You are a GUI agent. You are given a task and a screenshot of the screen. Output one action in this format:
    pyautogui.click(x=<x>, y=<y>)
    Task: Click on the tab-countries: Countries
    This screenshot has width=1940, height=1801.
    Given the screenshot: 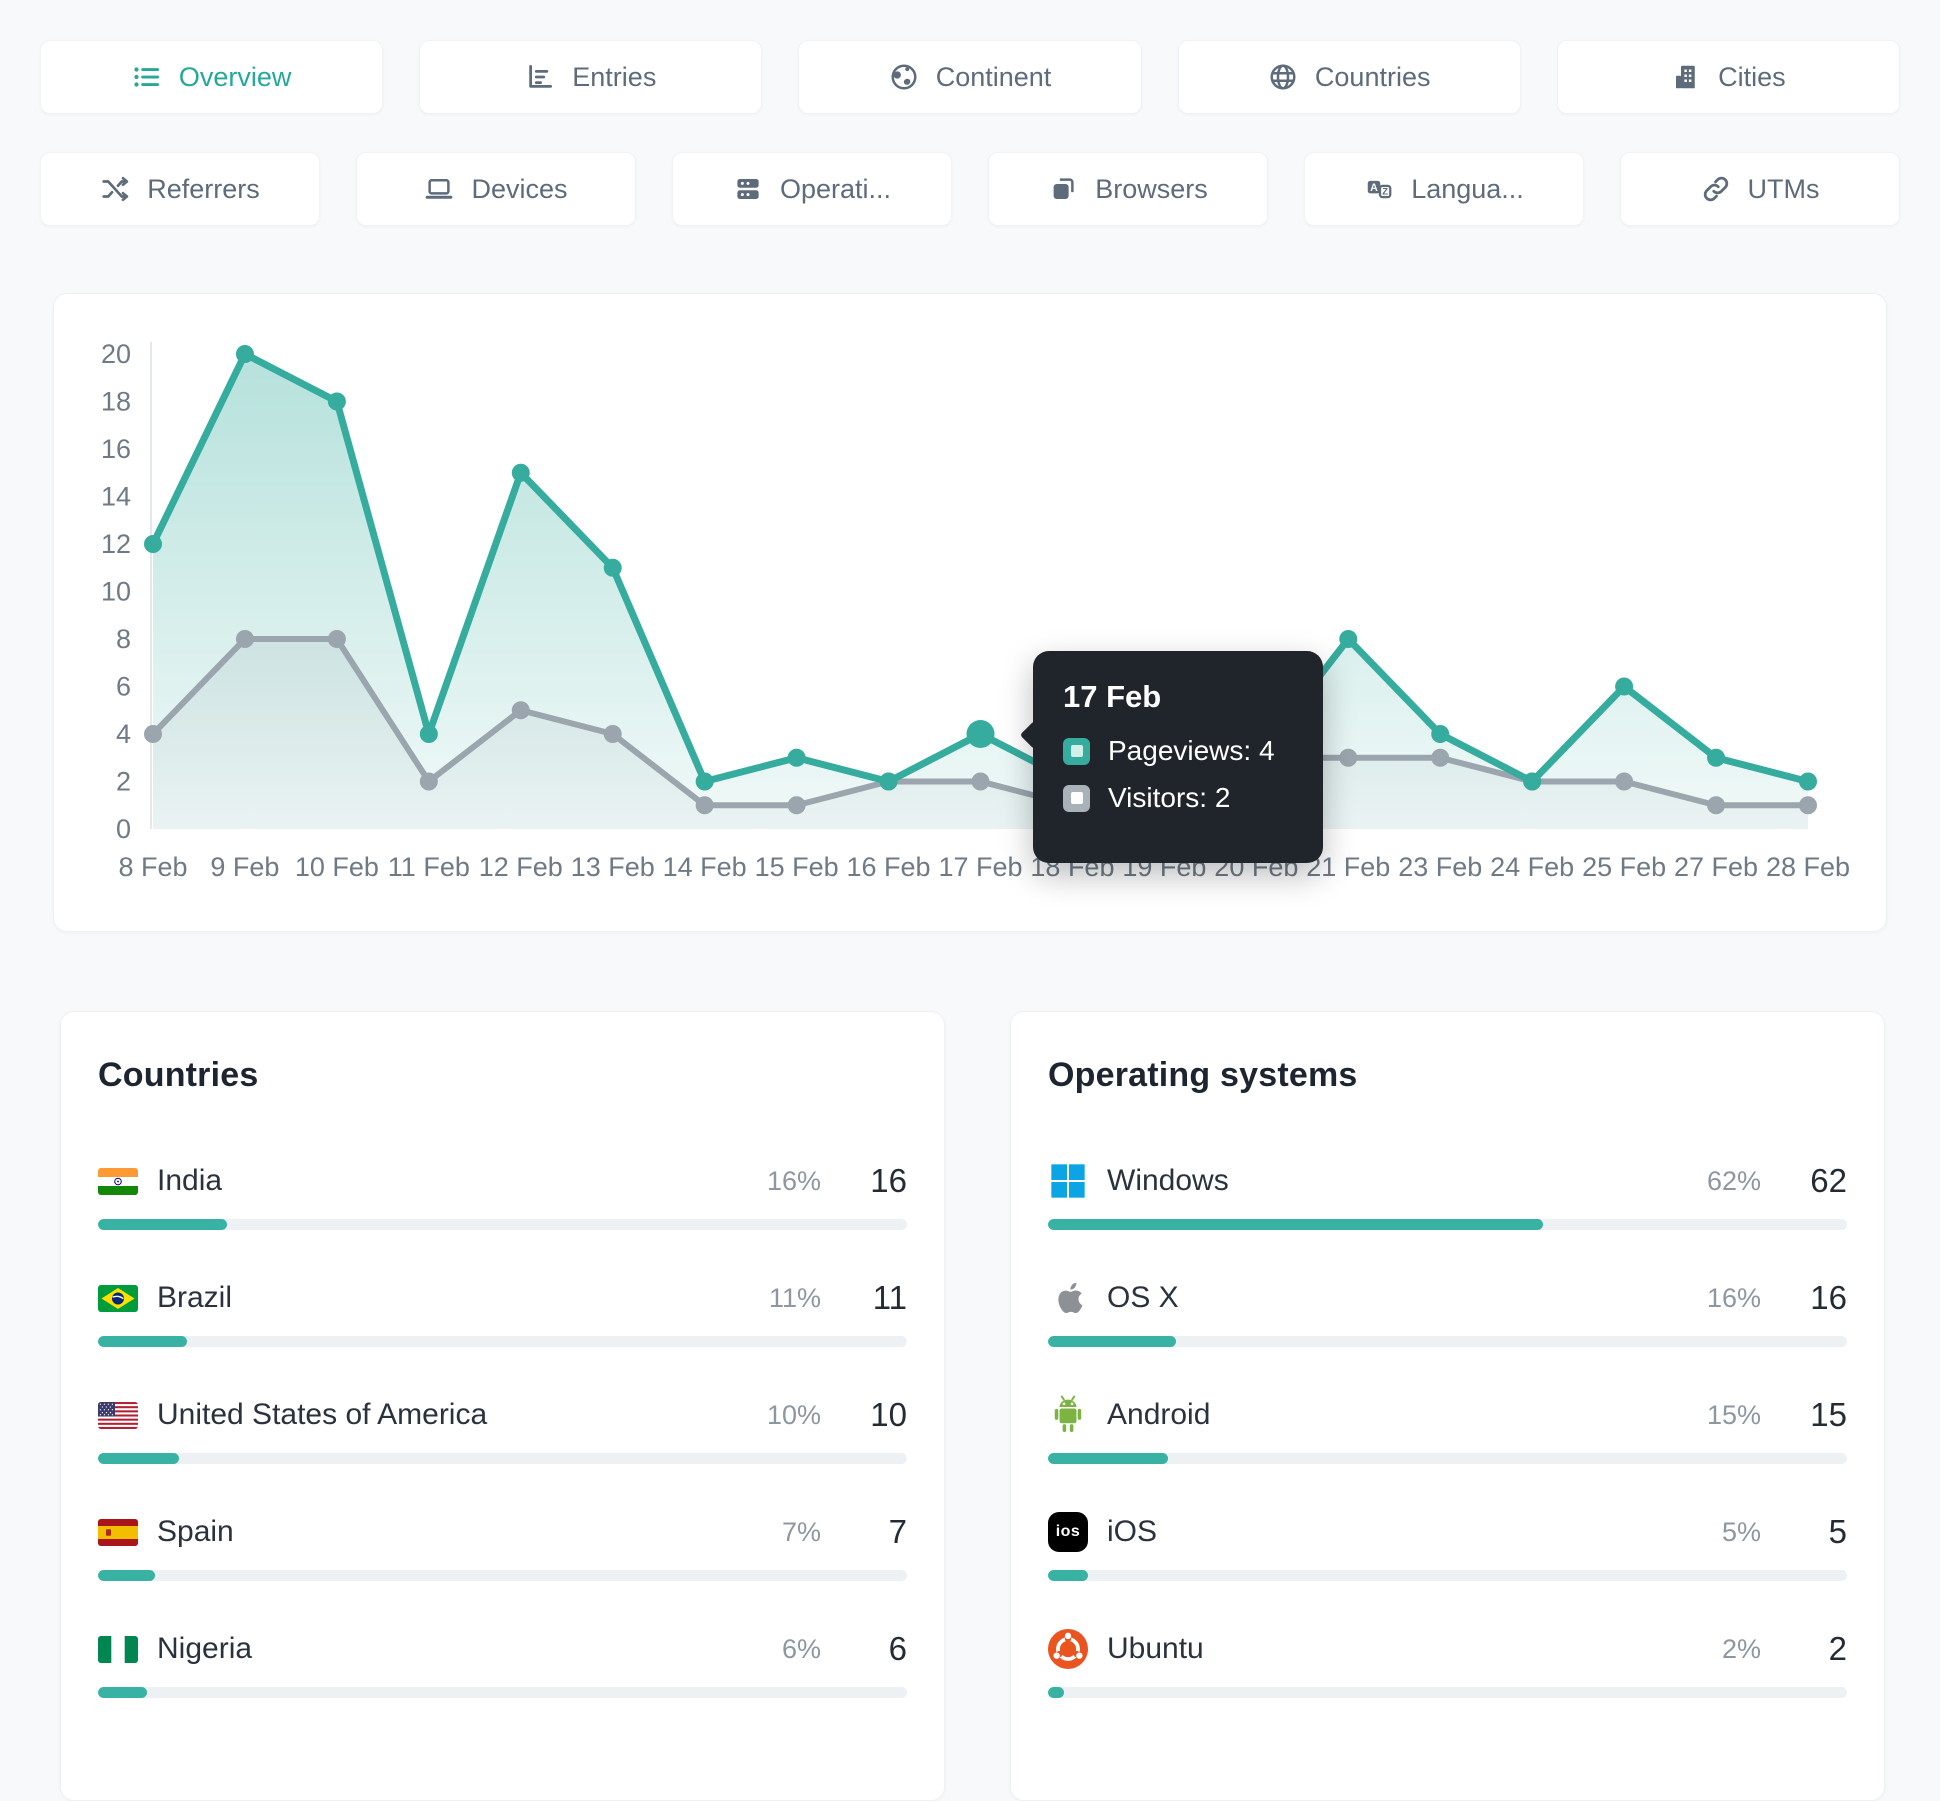 What is the action you would take?
    pyautogui.click(x=1349, y=77)
    